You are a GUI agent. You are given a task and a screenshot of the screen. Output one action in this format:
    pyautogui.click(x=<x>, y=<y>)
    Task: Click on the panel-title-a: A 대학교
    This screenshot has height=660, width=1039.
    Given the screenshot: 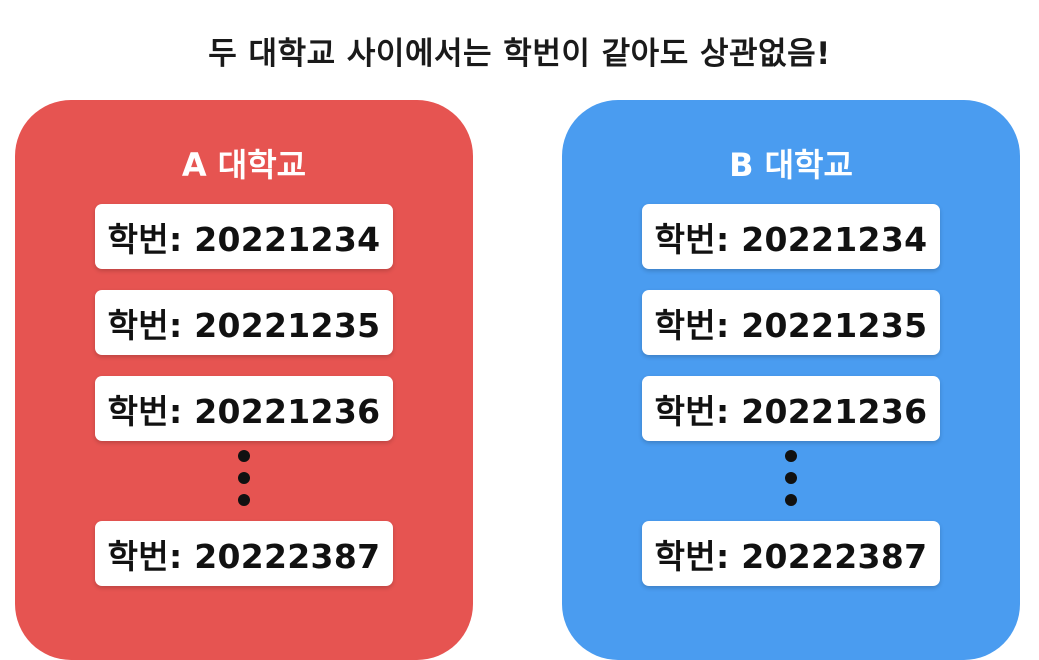 What is the action you would take?
    pyautogui.click(x=244, y=165)
    